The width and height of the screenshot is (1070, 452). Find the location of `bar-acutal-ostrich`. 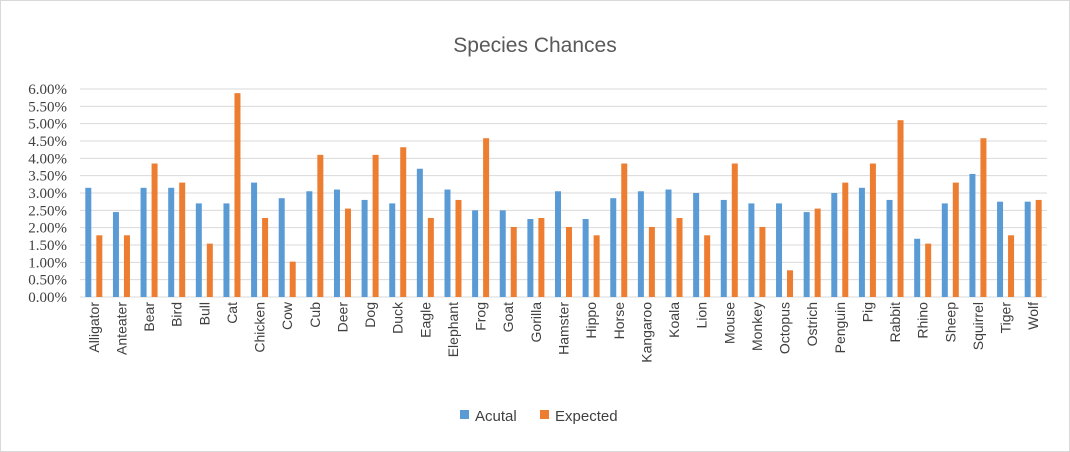

bar-acutal-ostrich is located at coordinates (806, 254).